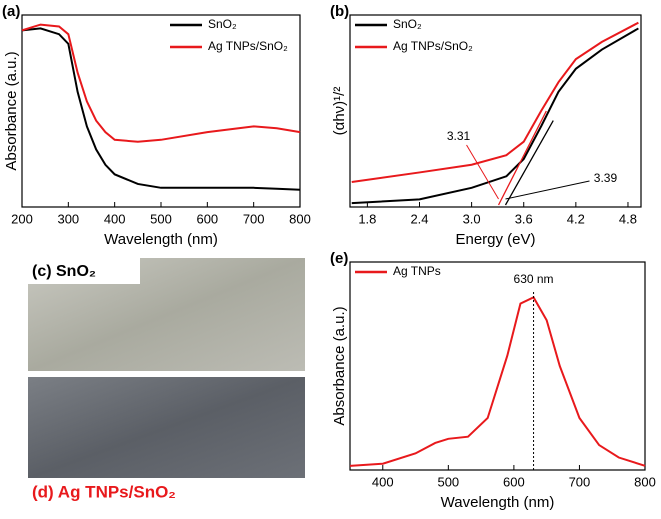  I want to click on x-tick-label: 2.4, so click(419, 218).